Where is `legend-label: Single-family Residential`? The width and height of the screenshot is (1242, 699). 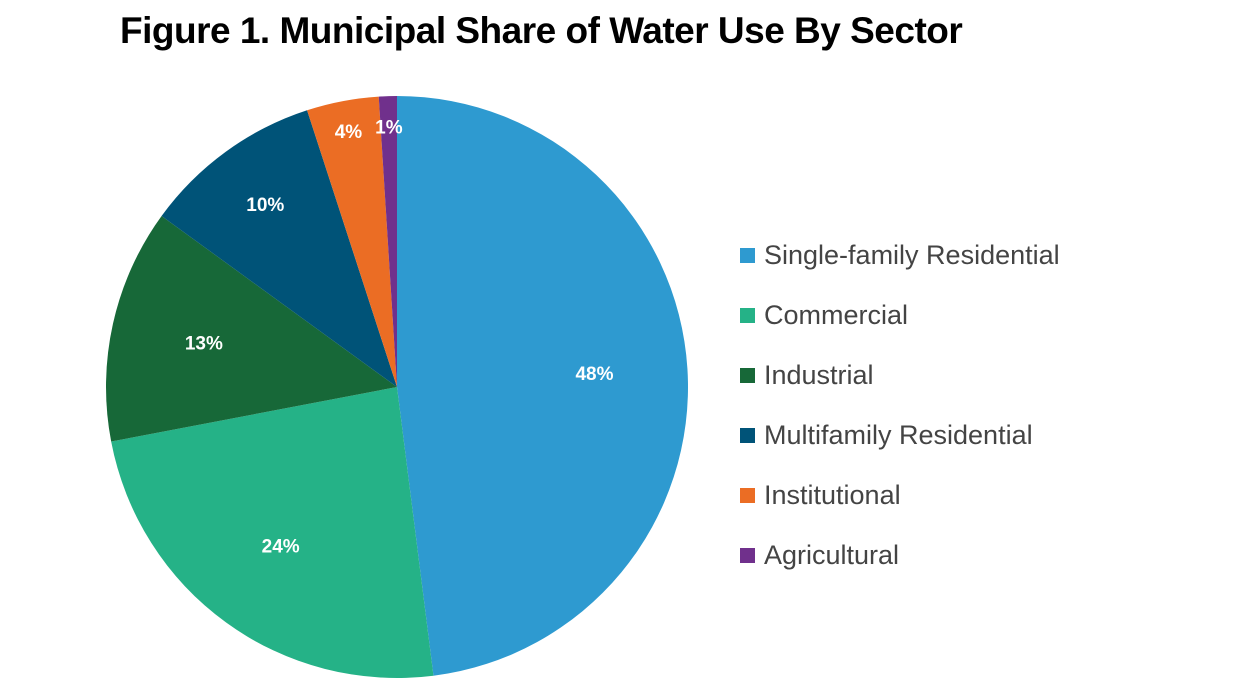 legend-label: Single-family Residential is located at coordinates (912, 254).